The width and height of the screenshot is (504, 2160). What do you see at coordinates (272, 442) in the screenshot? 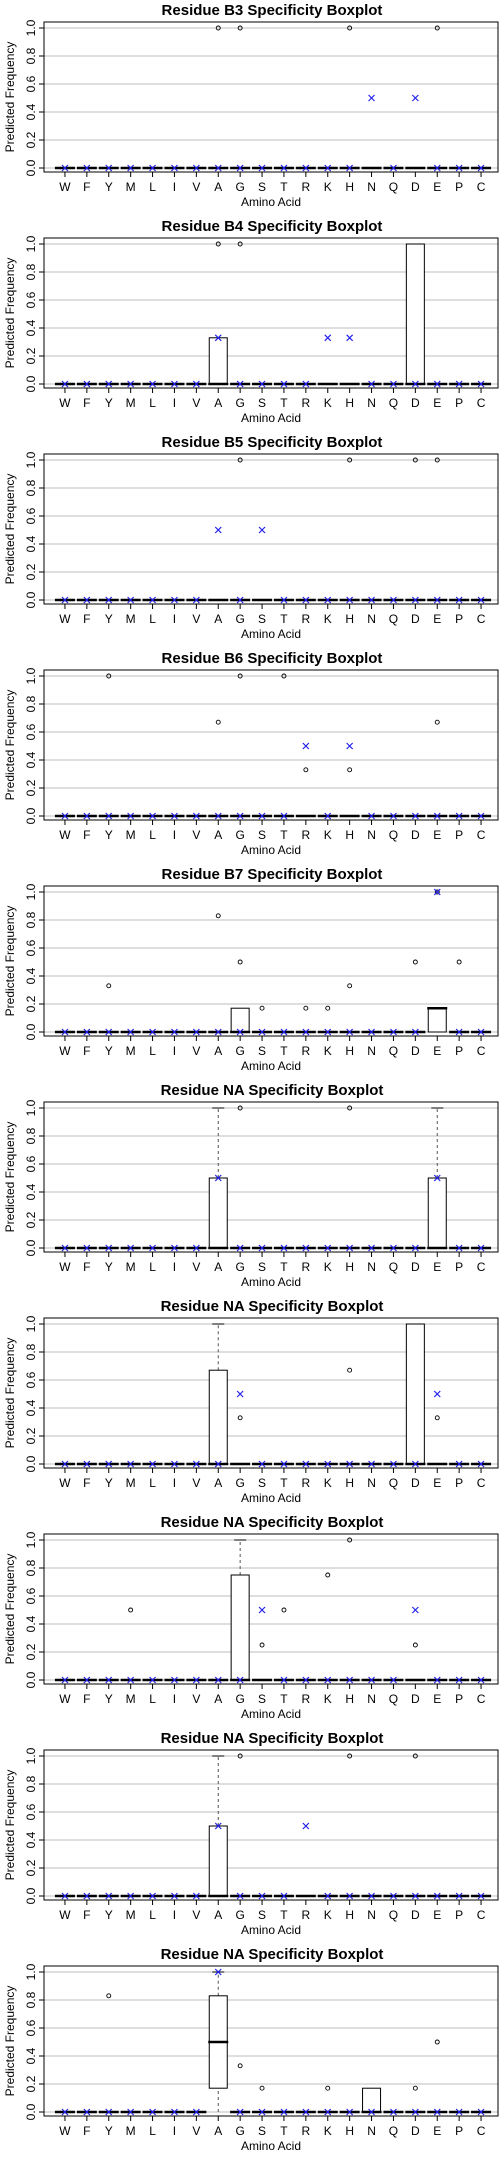
I see `chart-title: Residue B5 Specificity Boxplot` at bounding box center [272, 442].